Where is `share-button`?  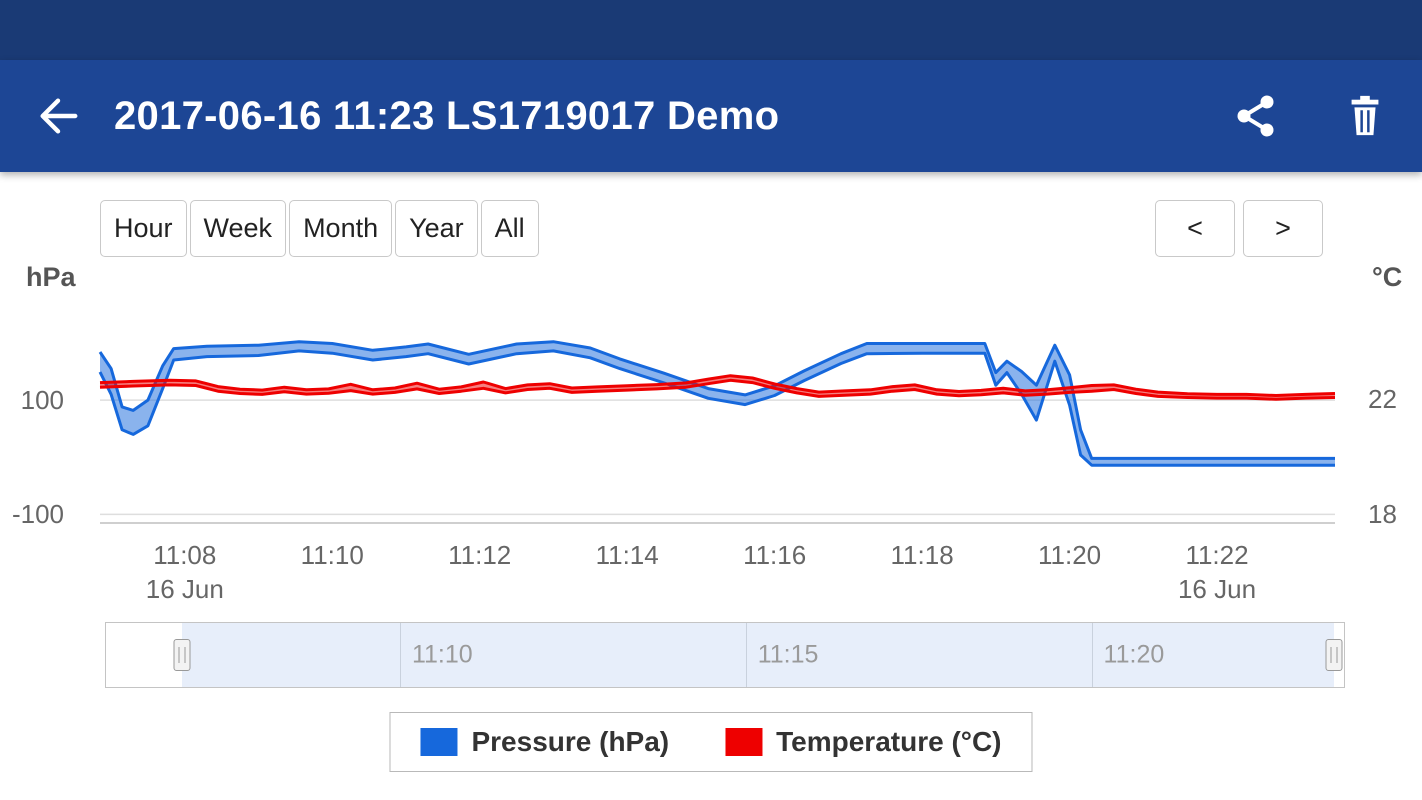
share-button is located at coordinates (1256, 116).